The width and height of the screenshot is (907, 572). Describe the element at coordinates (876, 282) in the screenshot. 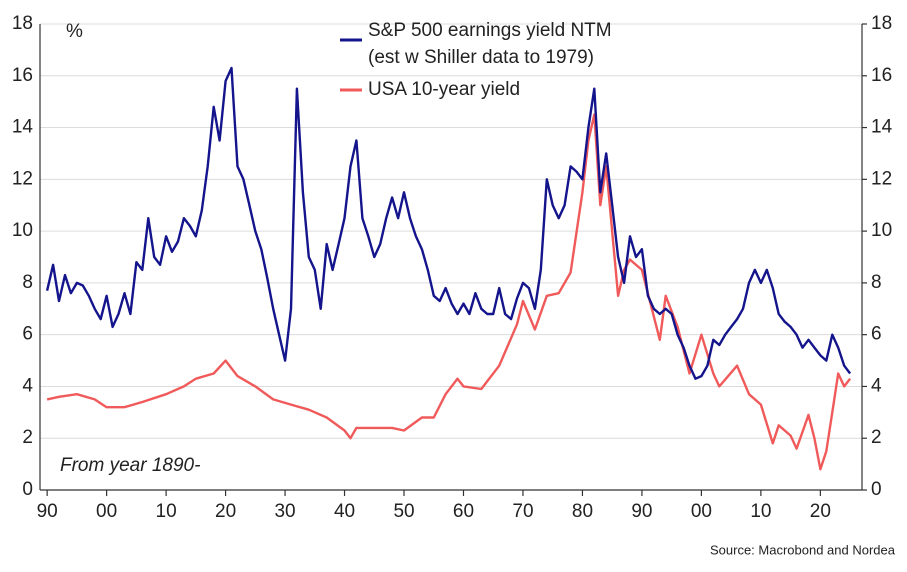

I see `y2-tick-label: 8` at that location.